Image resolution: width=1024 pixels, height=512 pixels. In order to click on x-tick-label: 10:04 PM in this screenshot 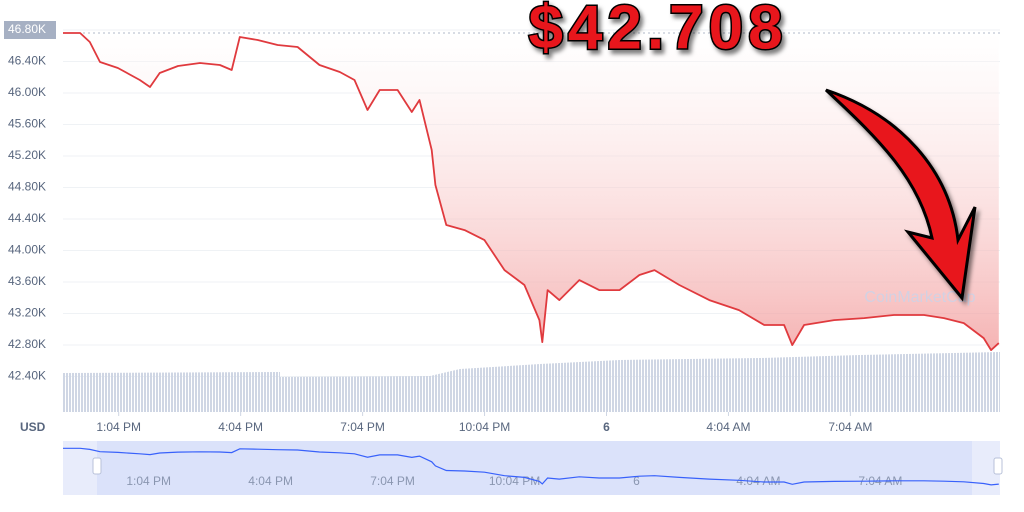, I will do `click(484, 427)`.